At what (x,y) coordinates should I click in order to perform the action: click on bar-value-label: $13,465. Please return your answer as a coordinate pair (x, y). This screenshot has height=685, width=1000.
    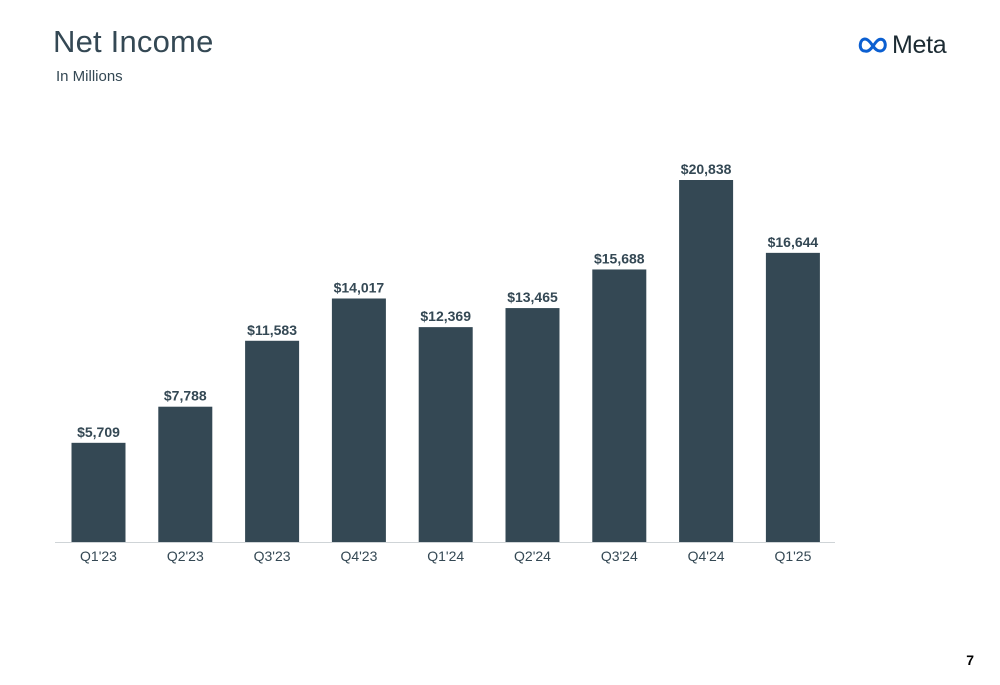
    Looking at the image, I should click on (532, 297).